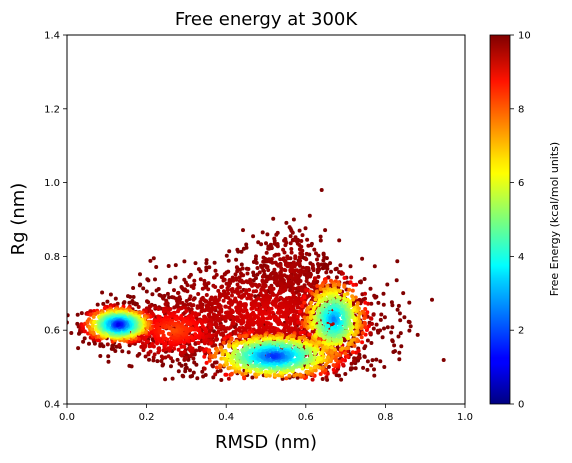  I want to click on x-tick-label: 0.0, so click(67, 417).